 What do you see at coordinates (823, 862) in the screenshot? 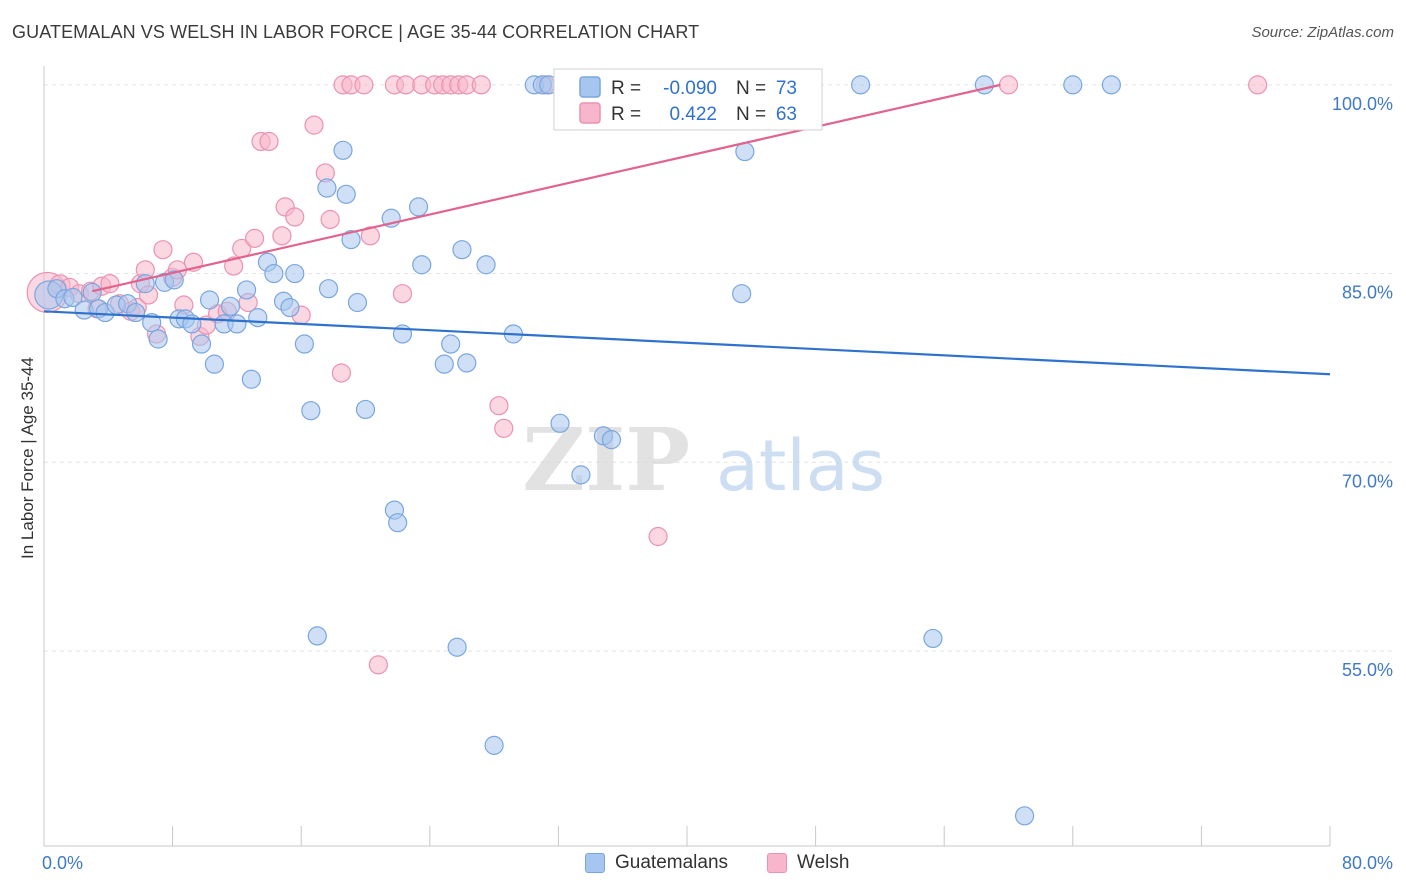
I see `legend-label-welsh: Welsh` at bounding box center [823, 862].